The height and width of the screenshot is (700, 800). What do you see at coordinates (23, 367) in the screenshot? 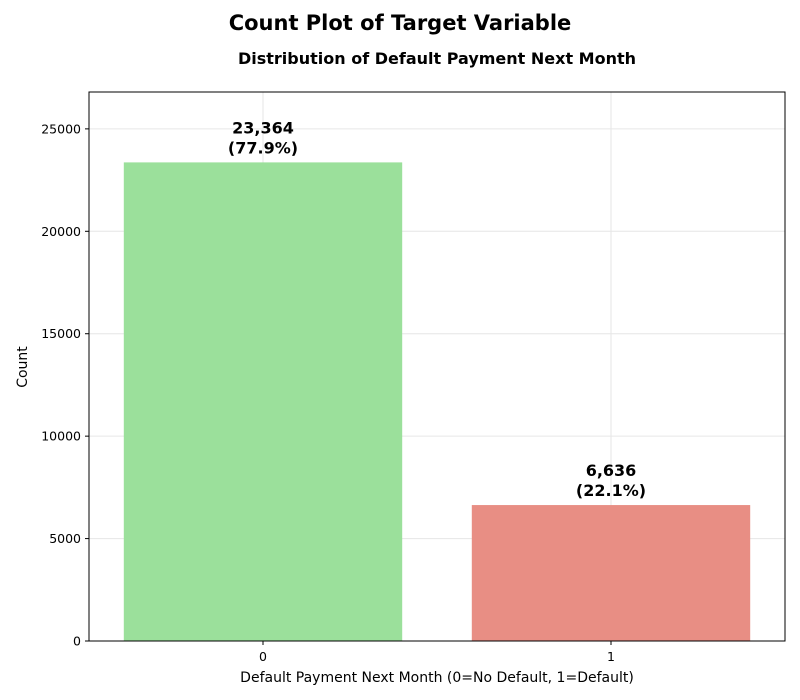
I see `y-axis-label: Count` at bounding box center [23, 367].